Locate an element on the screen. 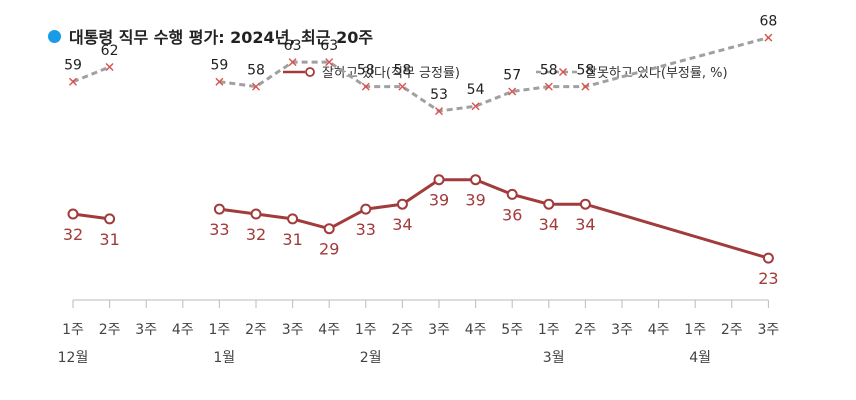 This screenshot has height=400, width=856. positive-data-label: 29 is located at coordinates (329, 249).